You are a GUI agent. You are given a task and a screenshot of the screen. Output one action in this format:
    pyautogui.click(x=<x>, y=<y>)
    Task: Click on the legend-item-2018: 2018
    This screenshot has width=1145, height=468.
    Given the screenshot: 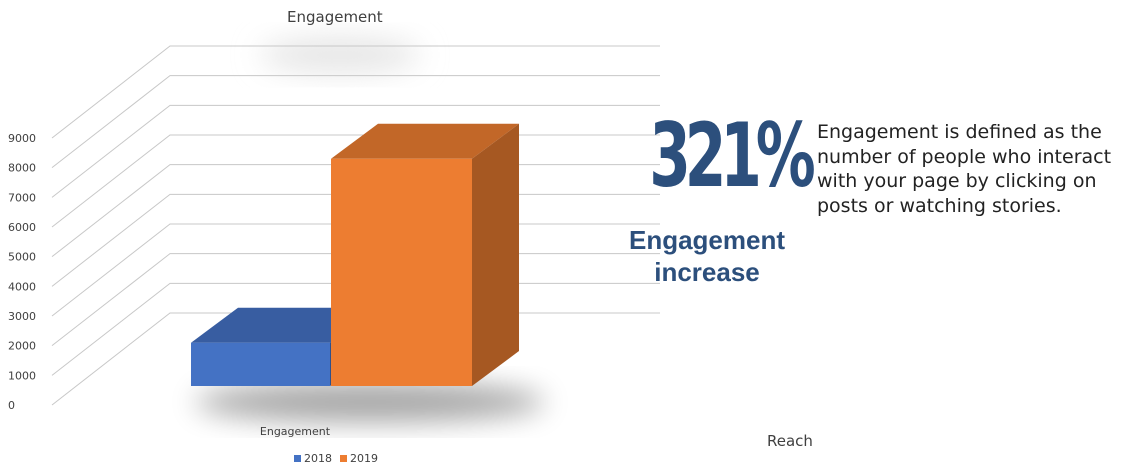 What is the action you would take?
    pyautogui.click(x=313, y=458)
    